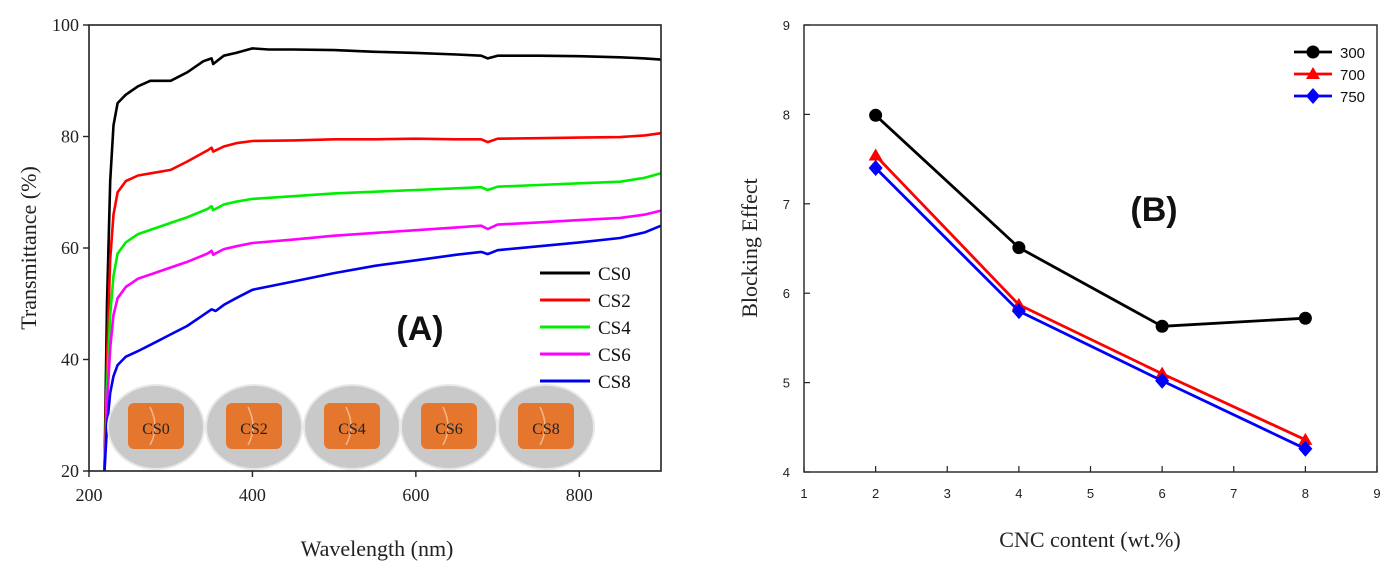 The height and width of the screenshot is (585, 1399). What do you see at coordinates (786, 383) in the screenshot?
I see `panel-b-y-tick-label: 5` at bounding box center [786, 383].